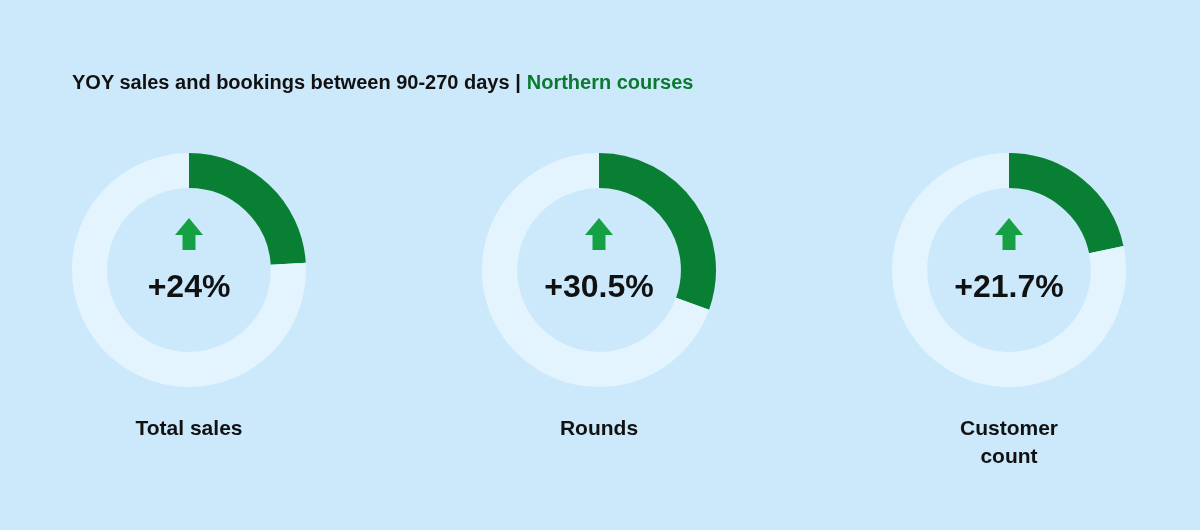 This screenshot has width=1200, height=530. What do you see at coordinates (1009, 286) in the screenshot?
I see `text: +21.7%` at bounding box center [1009, 286].